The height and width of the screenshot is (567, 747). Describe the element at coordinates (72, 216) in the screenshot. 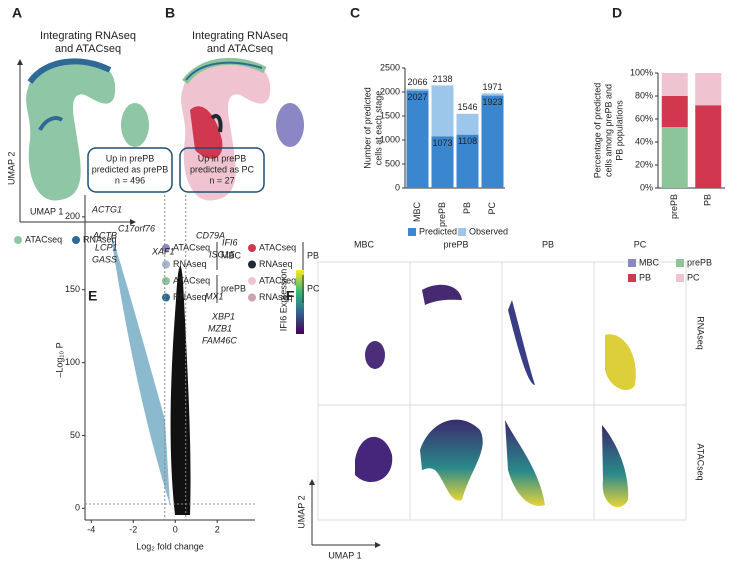

I see `y-tick-label: 200` at that location.